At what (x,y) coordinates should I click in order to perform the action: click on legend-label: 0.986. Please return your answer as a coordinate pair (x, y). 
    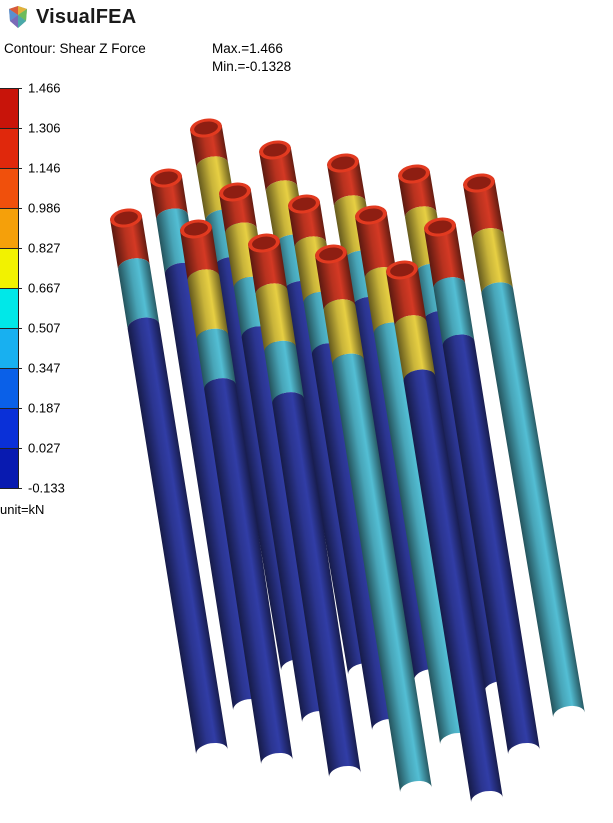
    Looking at the image, I should click on (44, 208).